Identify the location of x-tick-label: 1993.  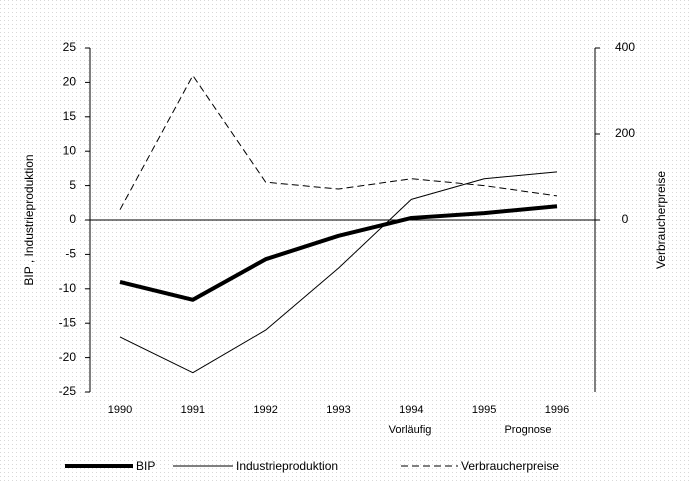
(338, 410).